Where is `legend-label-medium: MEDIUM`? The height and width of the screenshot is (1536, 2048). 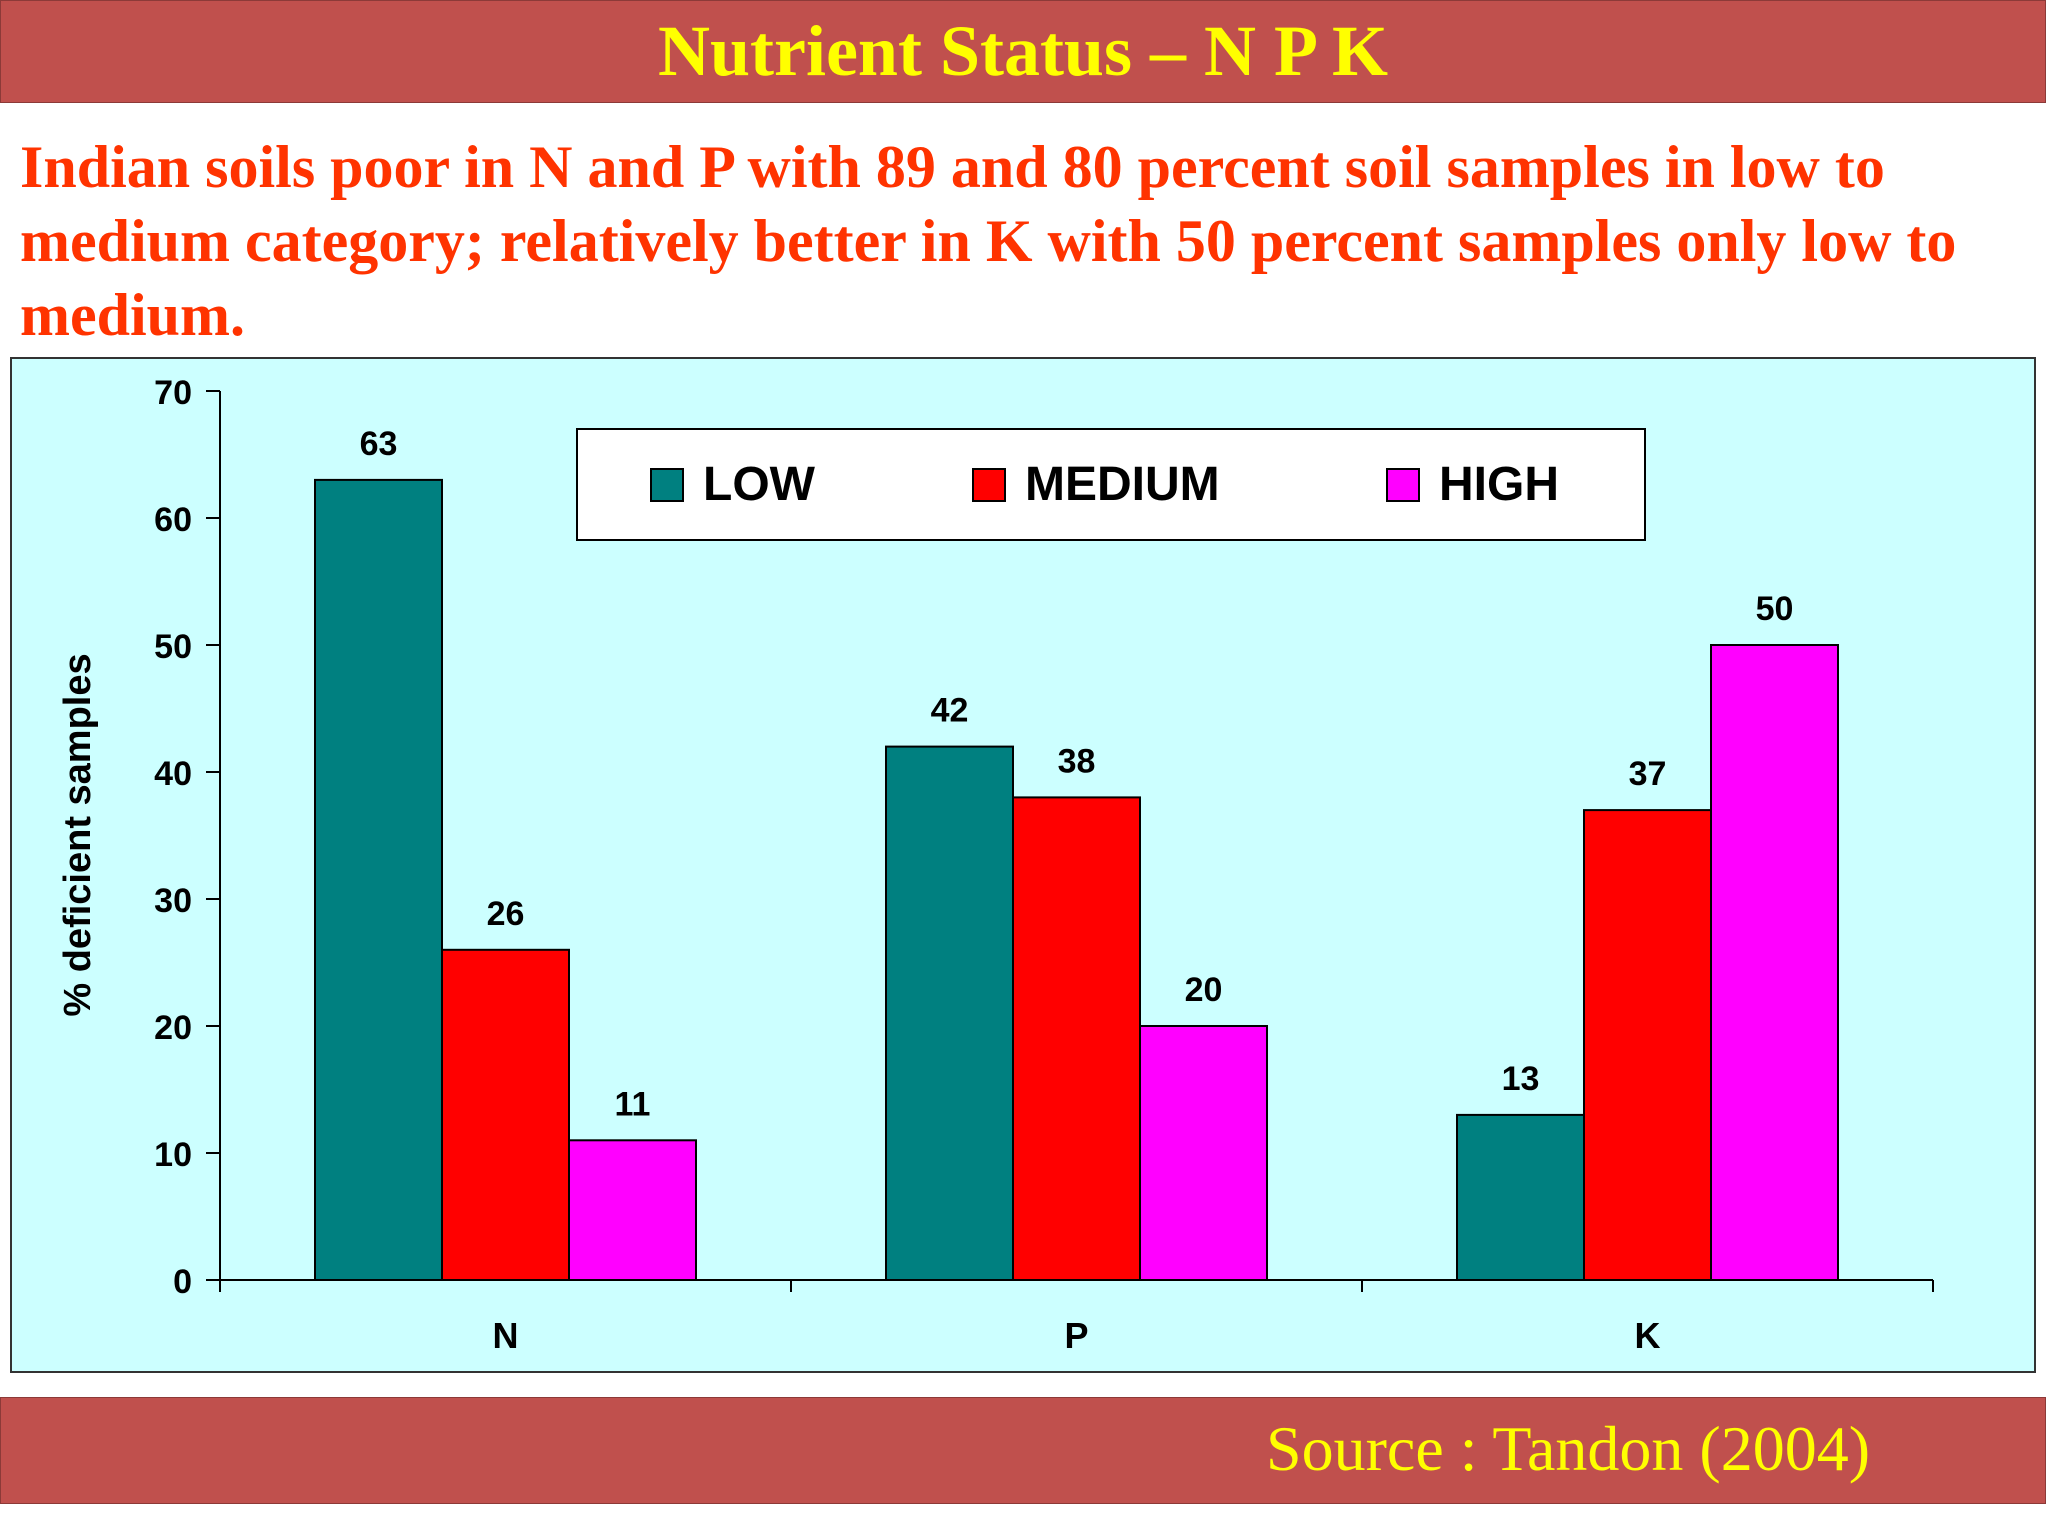
legend-label-medium: MEDIUM is located at coordinates (1122, 484).